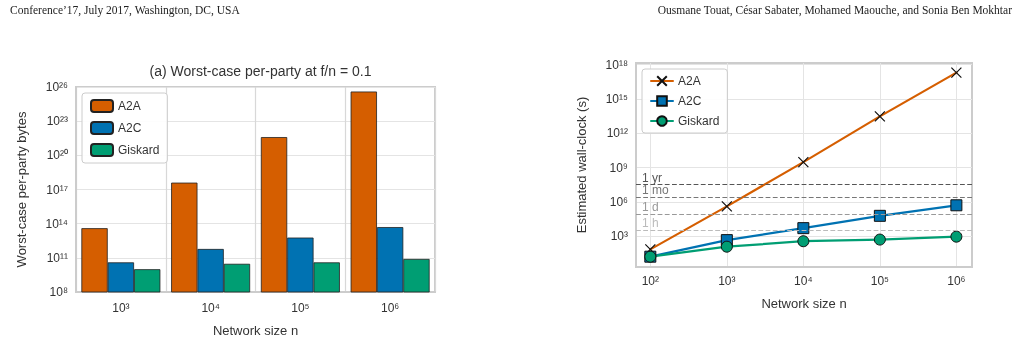 The width and height of the screenshot is (1022, 342). I want to click on y-axis-title: Worst-case per-party bytes, so click(21, 189).